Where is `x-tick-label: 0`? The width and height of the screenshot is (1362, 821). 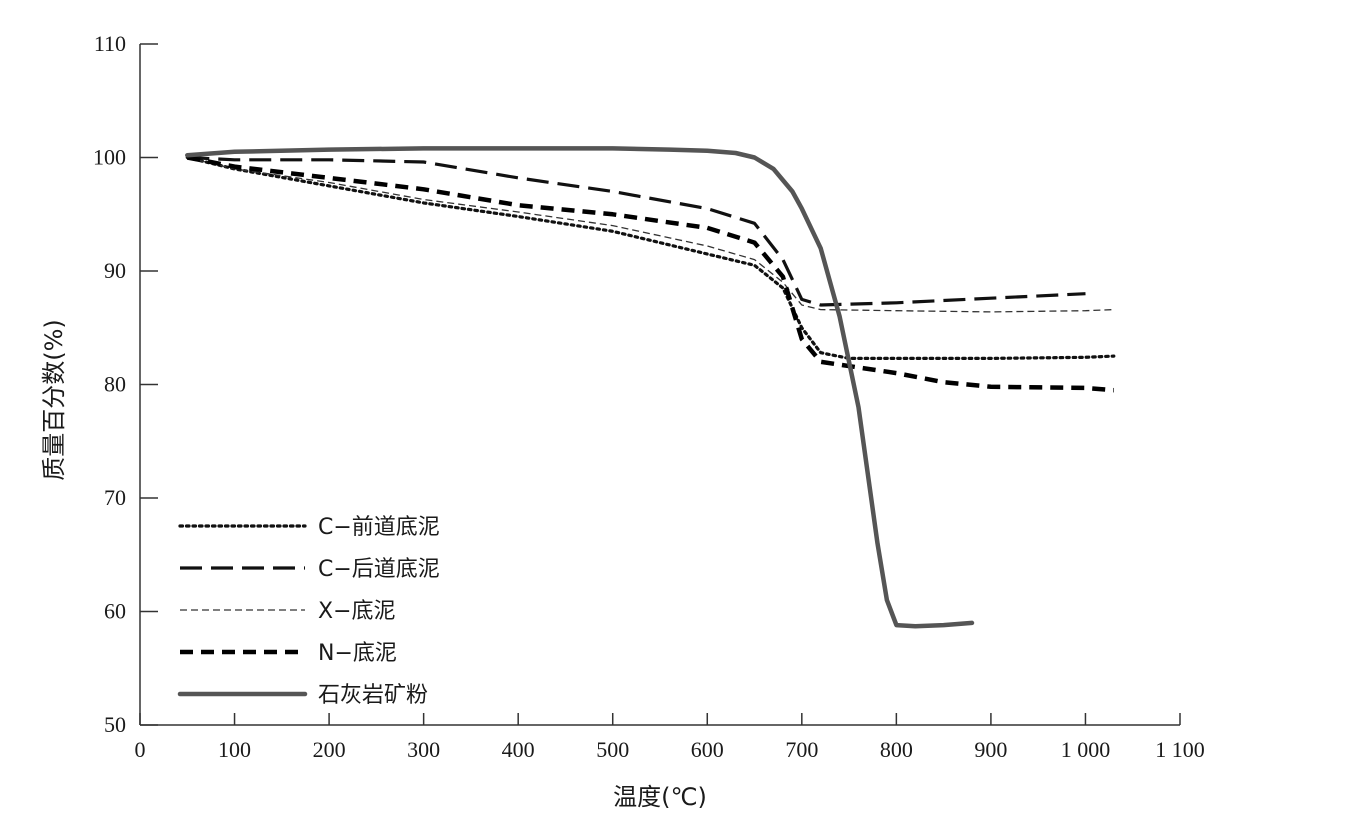
x-tick-label: 0 is located at coordinates (140, 749).